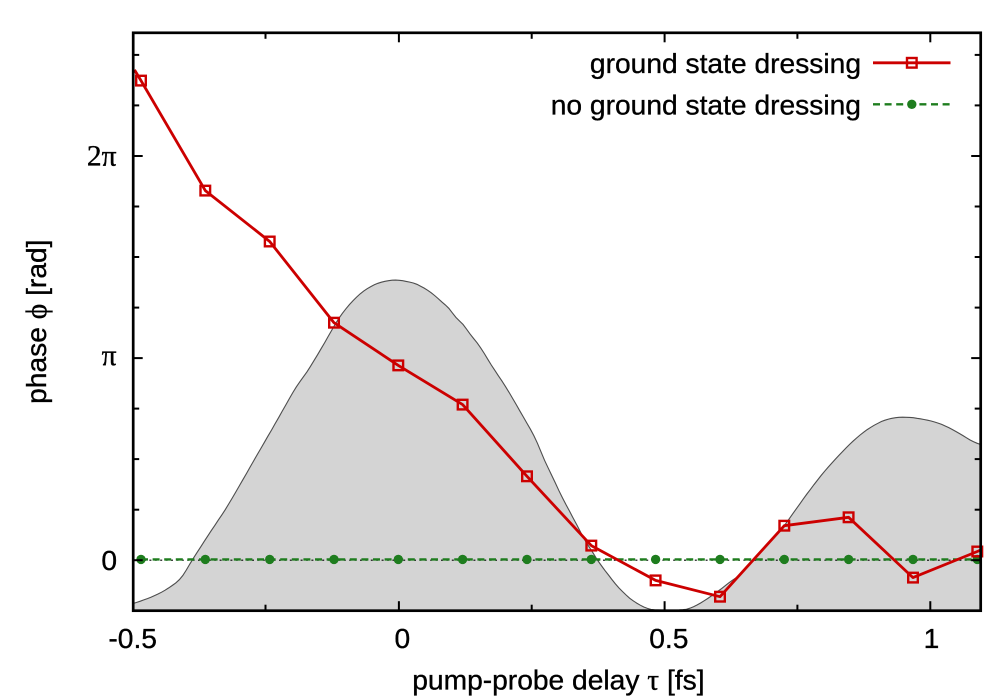  I want to click on svg-text: pump-probe delay τ [fs], so click(558, 680).